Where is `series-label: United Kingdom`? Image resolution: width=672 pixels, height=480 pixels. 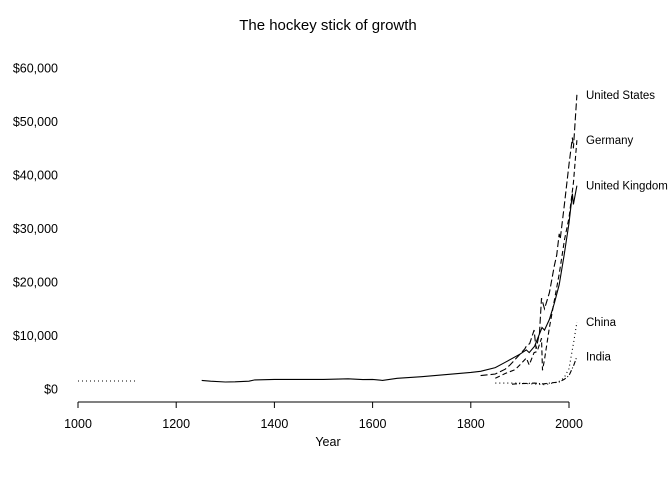 series-label: United Kingdom is located at coordinates (627, 187).